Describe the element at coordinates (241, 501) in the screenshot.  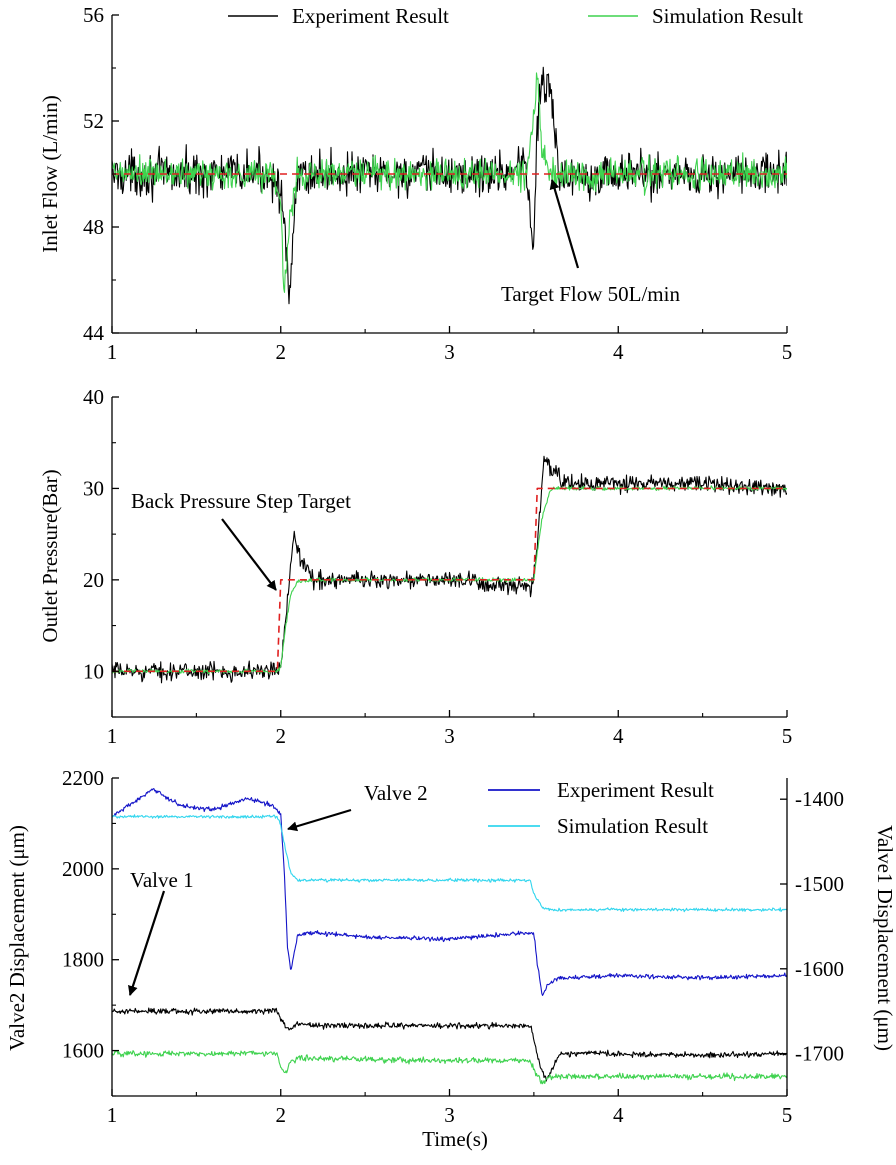
I see `annotation-label: Back Pressure Step Target` at that location.